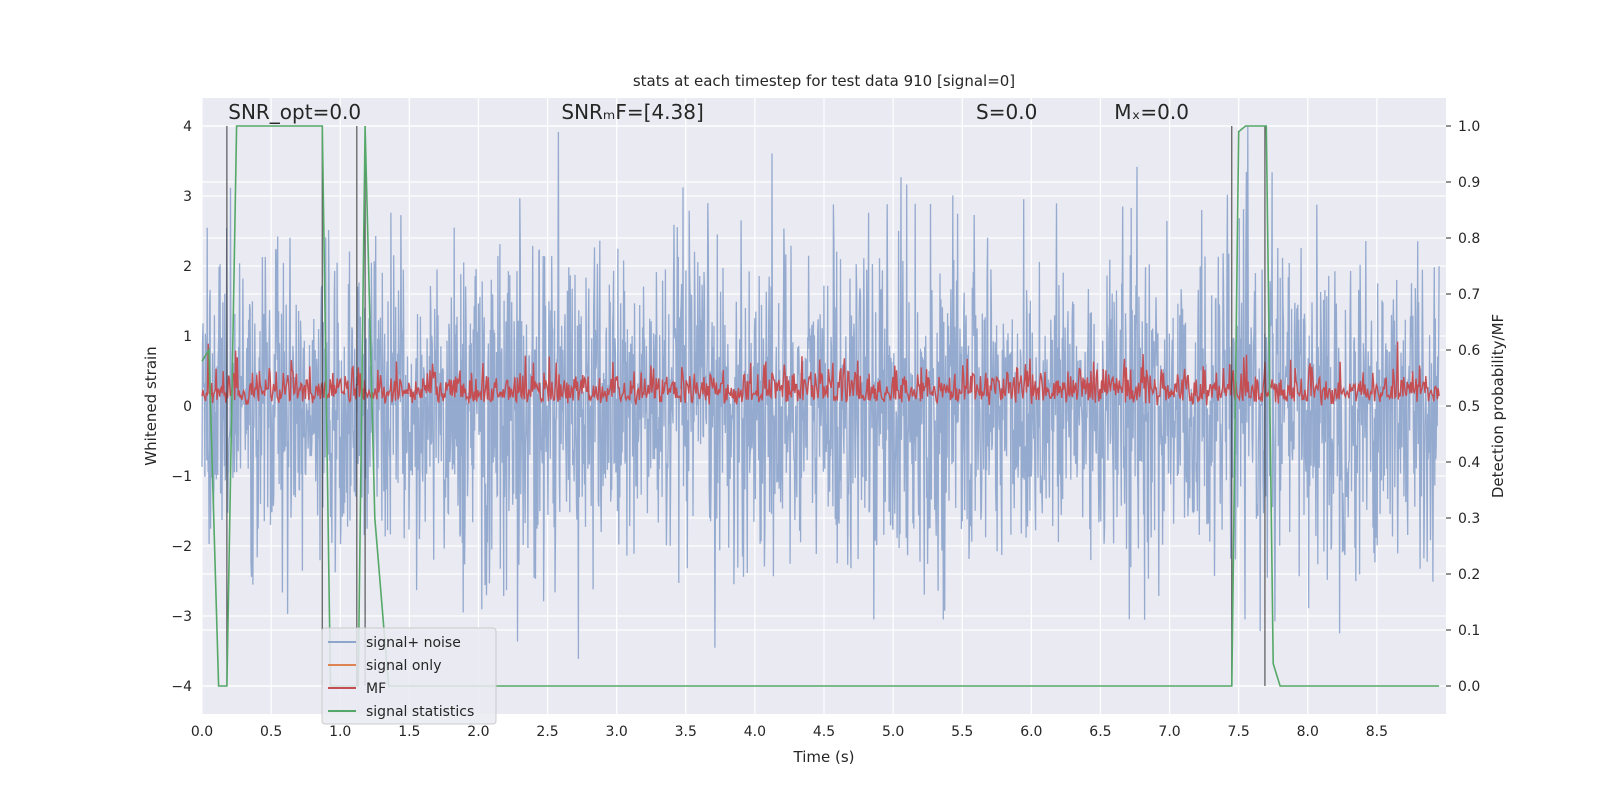 This screenshot has width=1600, height=800. Describe the element at coordinates (187, 267) in the screenshot. I see `y-tick-label: 2` at that location.